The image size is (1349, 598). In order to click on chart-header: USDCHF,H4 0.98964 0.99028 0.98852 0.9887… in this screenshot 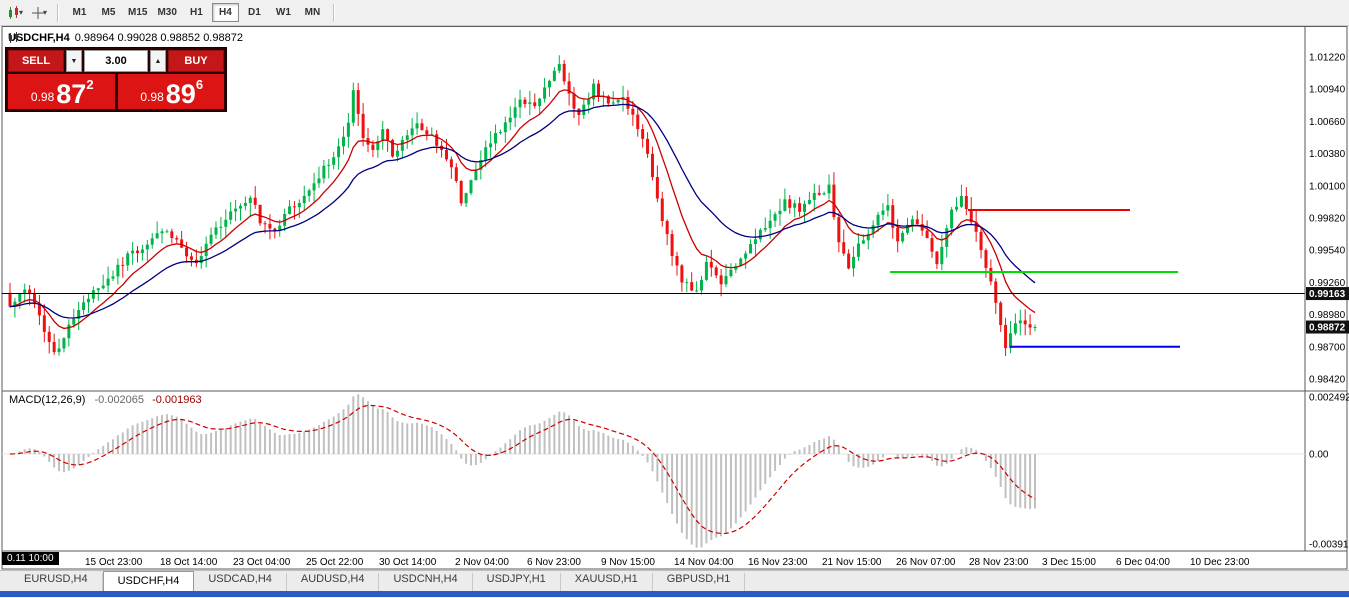, I will do `click(125, 38)`.